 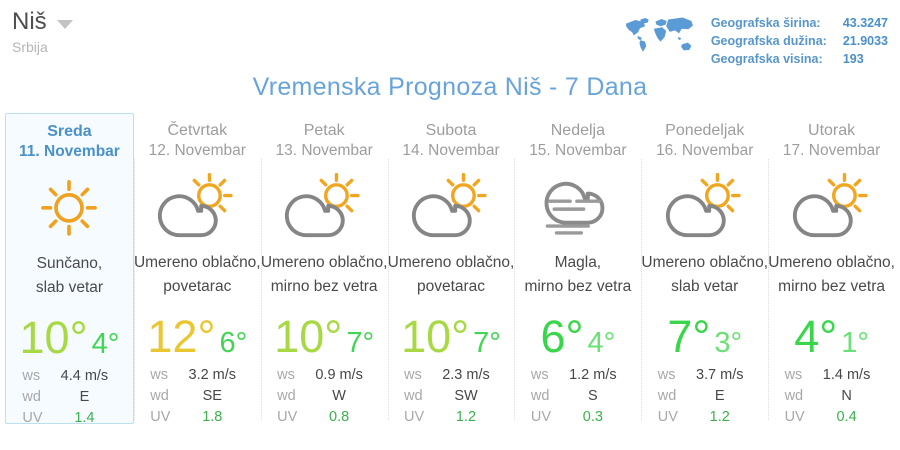 I want to click on day-name: Subota, so click(x=451, y=130).